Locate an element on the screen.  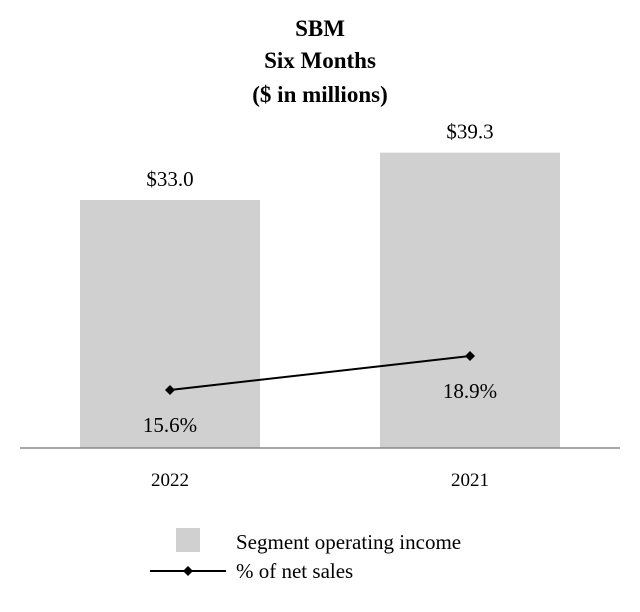
line-layer: 15.6% 18.9% is located at coordinates (320, 394).